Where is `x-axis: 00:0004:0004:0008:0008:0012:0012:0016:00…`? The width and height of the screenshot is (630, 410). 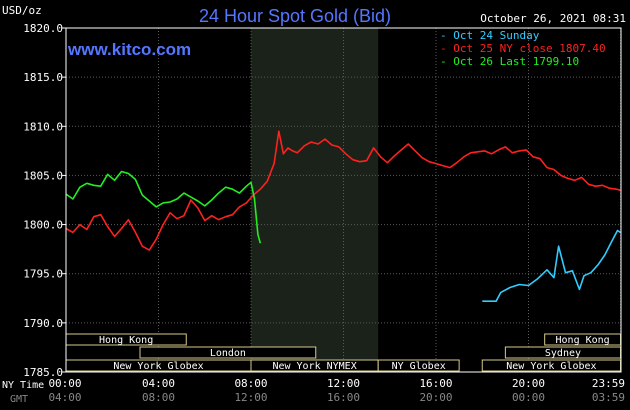 x-axis: 00:0004:0004:0008:0008:0012:0012:0016:00… is located at coordinates (336, 390).